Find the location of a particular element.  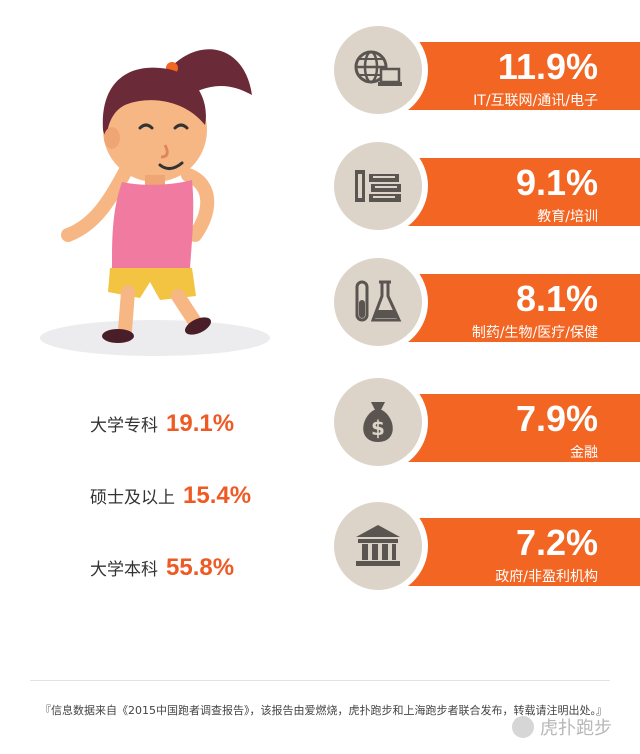

education-item: 大学专科 19.1% is located at coordinates (162, 424).